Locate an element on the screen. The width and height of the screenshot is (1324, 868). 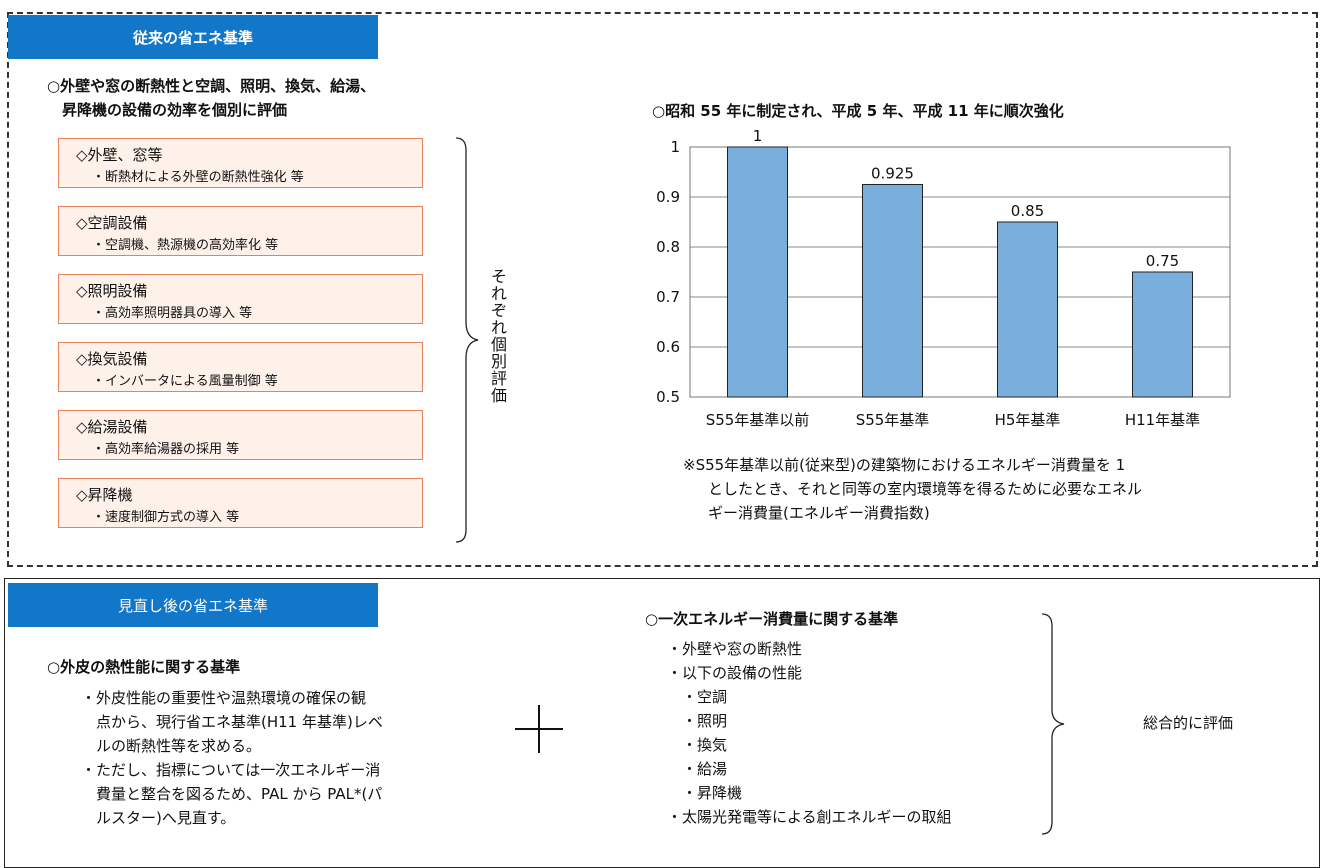
item-sub: ・断熱材による外壁の断熱性強化 等 is located at coordinates (198, 177).